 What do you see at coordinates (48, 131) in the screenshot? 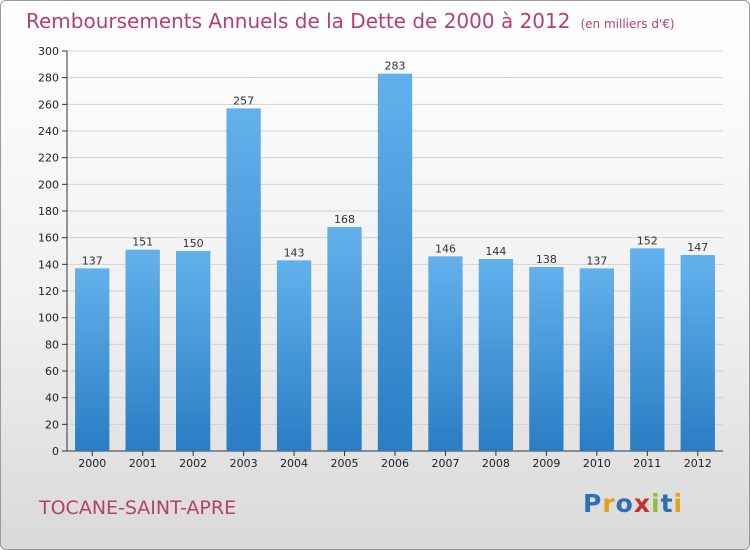
I see `y-tick-label: 240` at bounding box center [48, 131].